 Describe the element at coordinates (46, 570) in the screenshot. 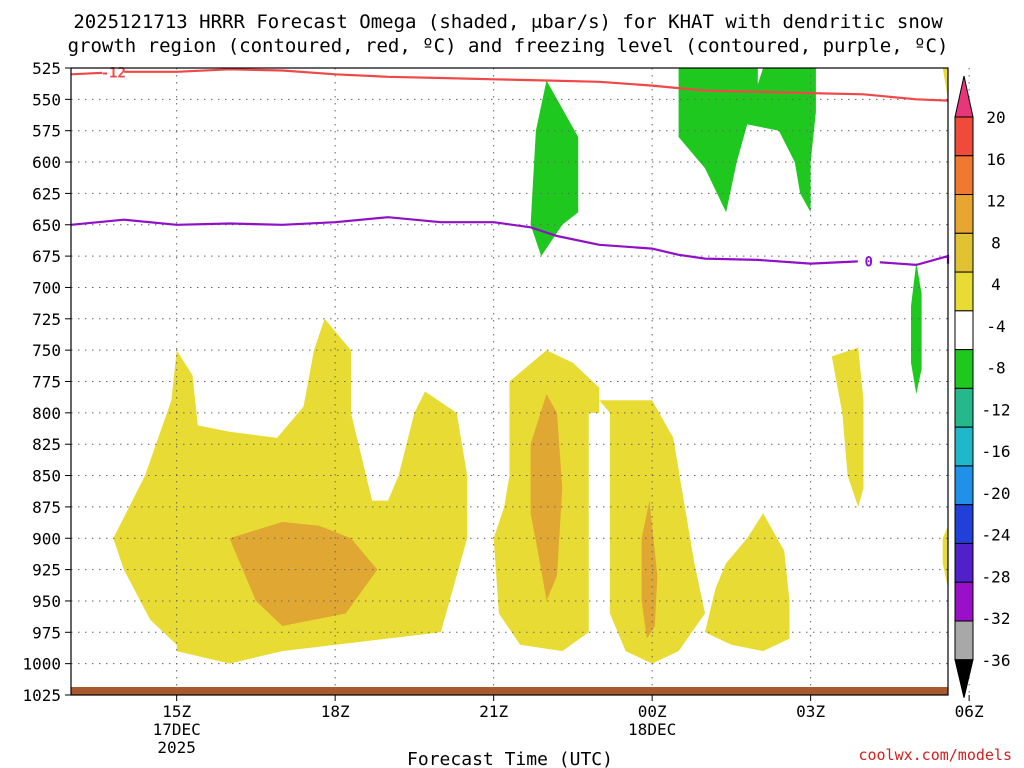

I see `y-tick-label-925: 925` at that location.